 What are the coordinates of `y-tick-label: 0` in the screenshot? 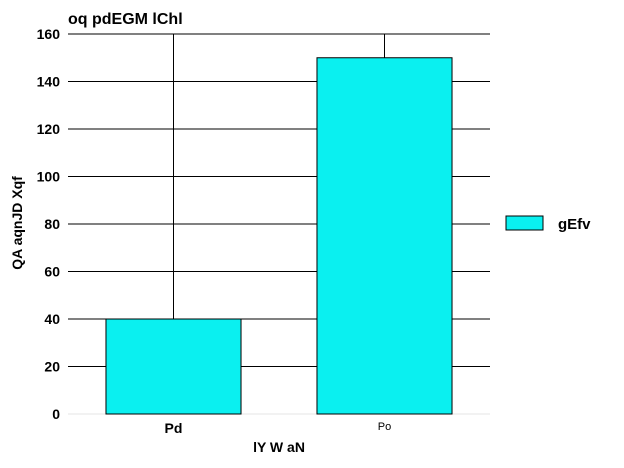 It's located at (56, 414).